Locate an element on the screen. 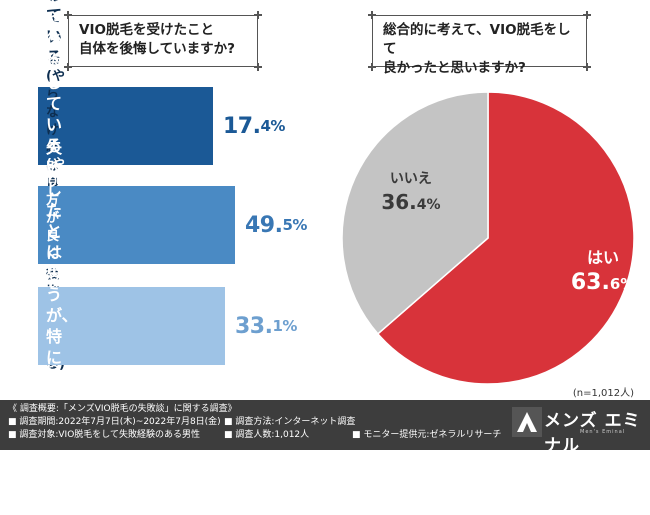 The height and width of the screenshot is (515, 650). left-question-box: VIO脱毛を受けたこと 自体を後悔していますか? is located at coordinates (163, 41).